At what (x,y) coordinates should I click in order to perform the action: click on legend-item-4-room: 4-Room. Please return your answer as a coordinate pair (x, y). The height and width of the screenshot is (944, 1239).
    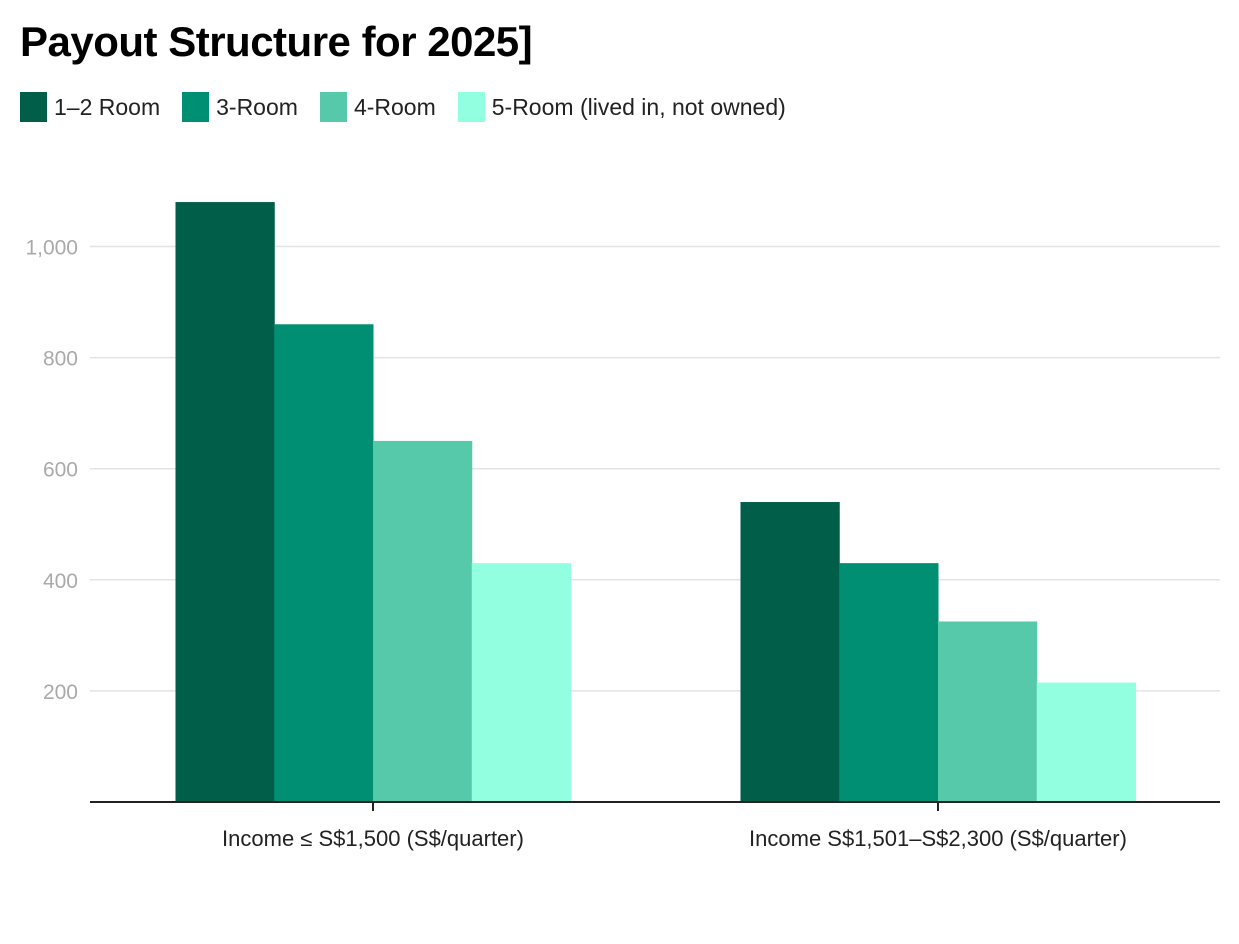
    Looking at the image, I should click on (377, 107).